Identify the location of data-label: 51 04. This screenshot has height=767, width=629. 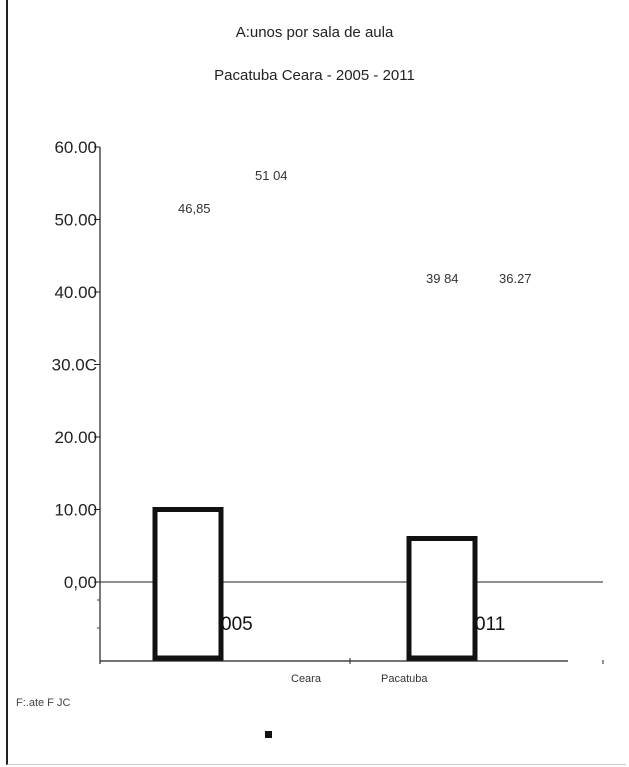
(271, 175).